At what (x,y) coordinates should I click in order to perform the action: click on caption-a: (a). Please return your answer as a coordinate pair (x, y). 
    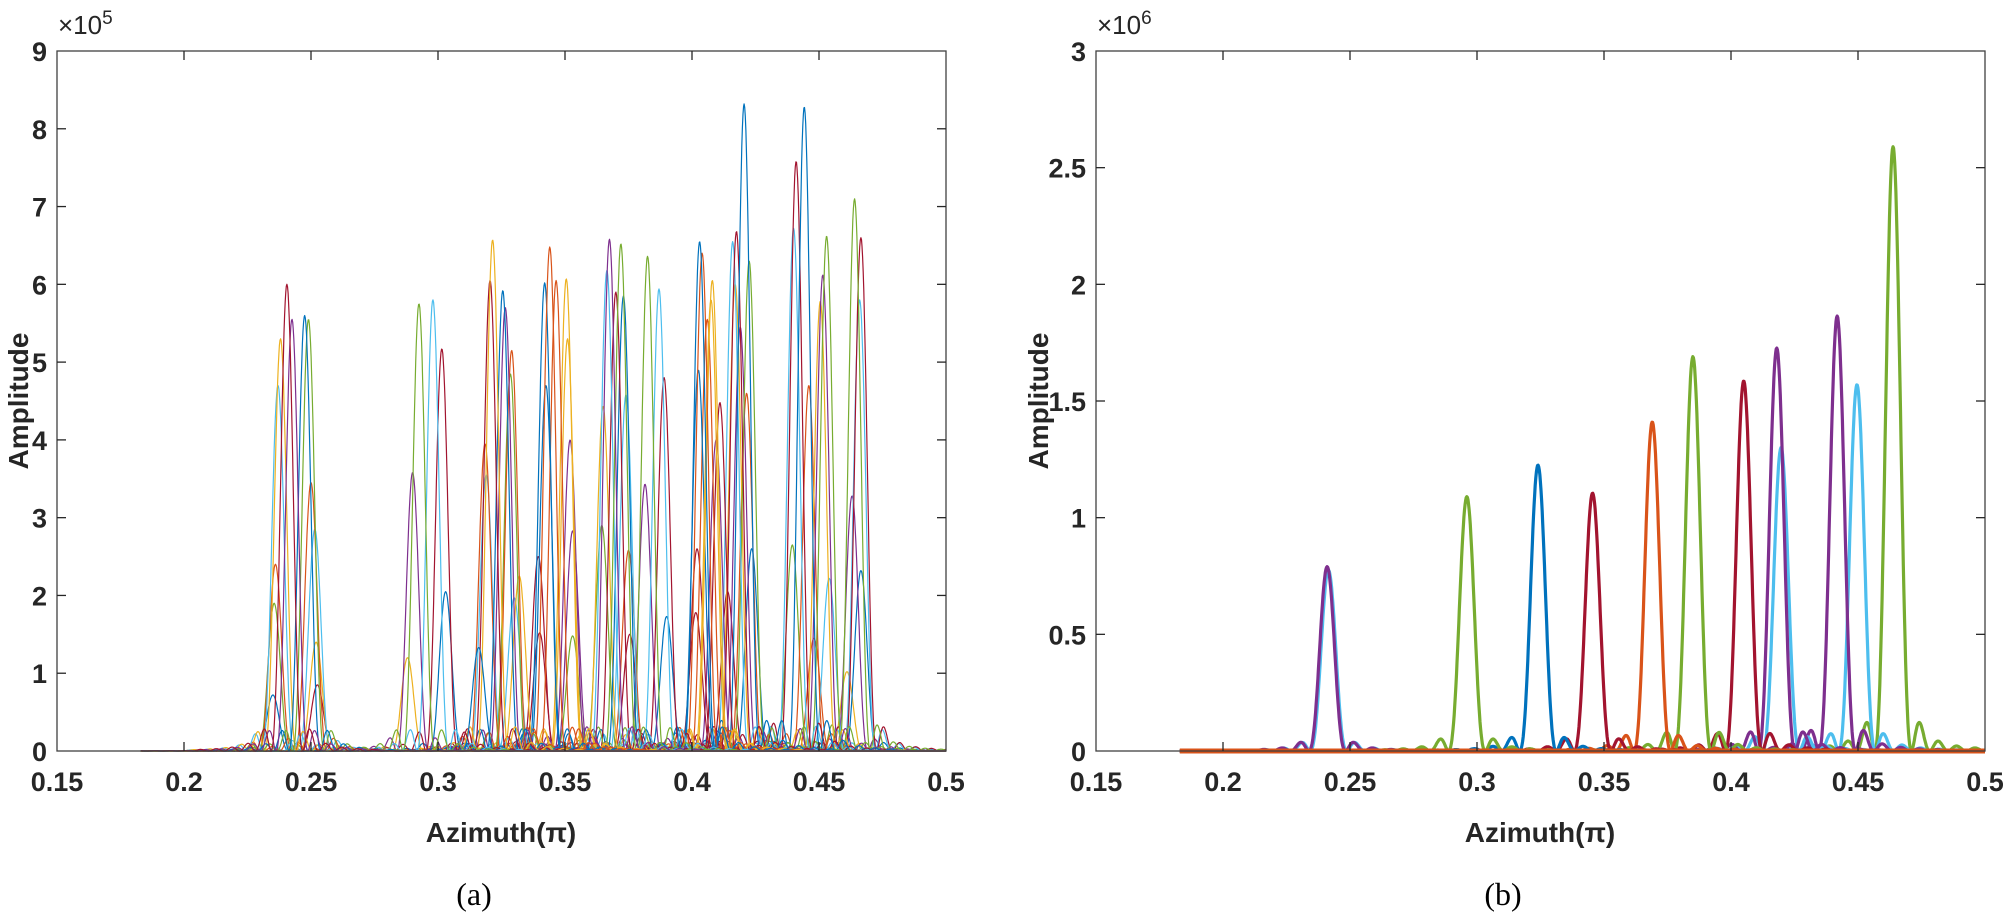
    Looking at the image, I should click on (474, 894).